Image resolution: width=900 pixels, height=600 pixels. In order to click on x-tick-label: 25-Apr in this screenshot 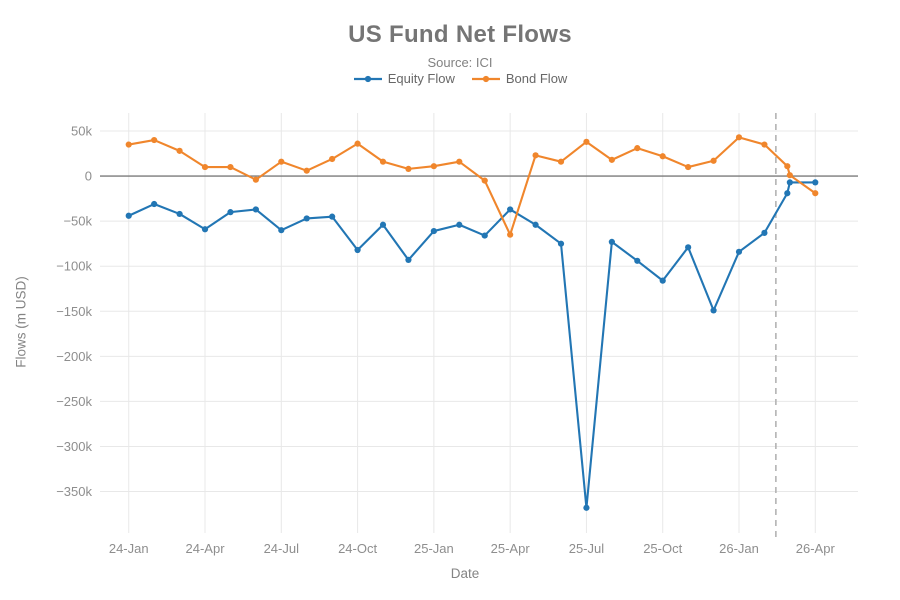, I will do `click(511, 548)`.